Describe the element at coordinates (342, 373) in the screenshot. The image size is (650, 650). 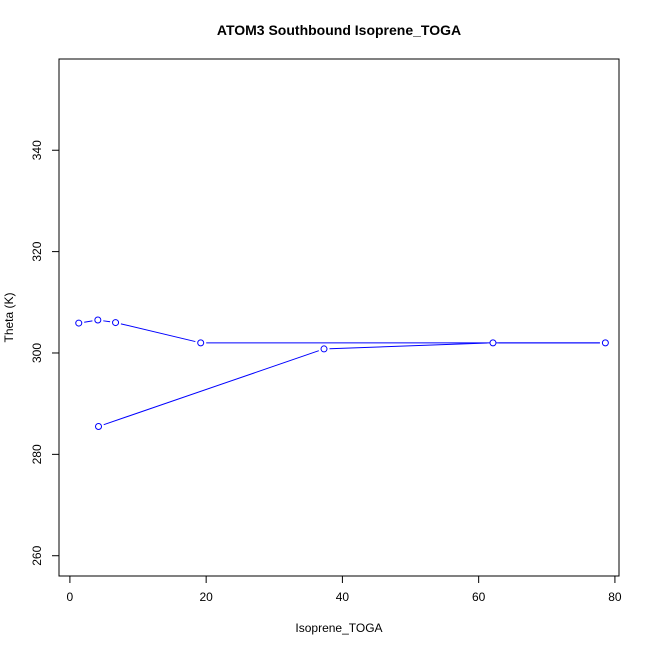
I see `series-layer` at that location.